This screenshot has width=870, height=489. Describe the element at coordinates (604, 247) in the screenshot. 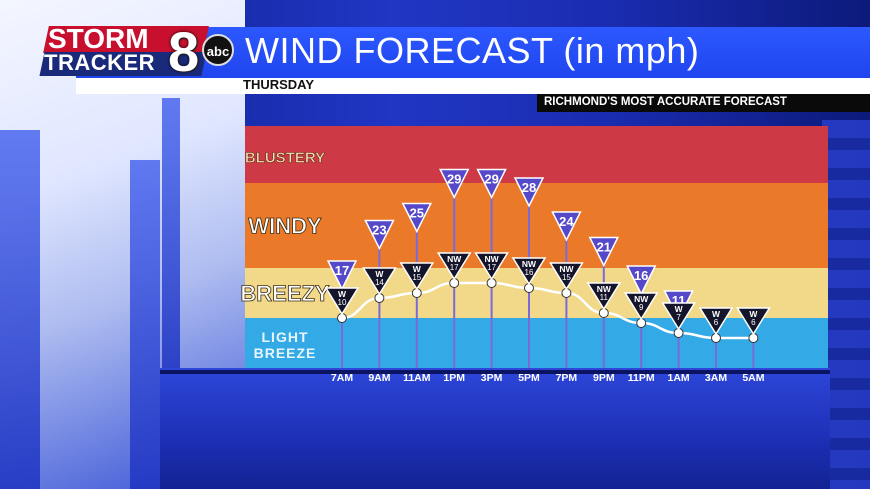

I see `gust-value: 21` at that location.